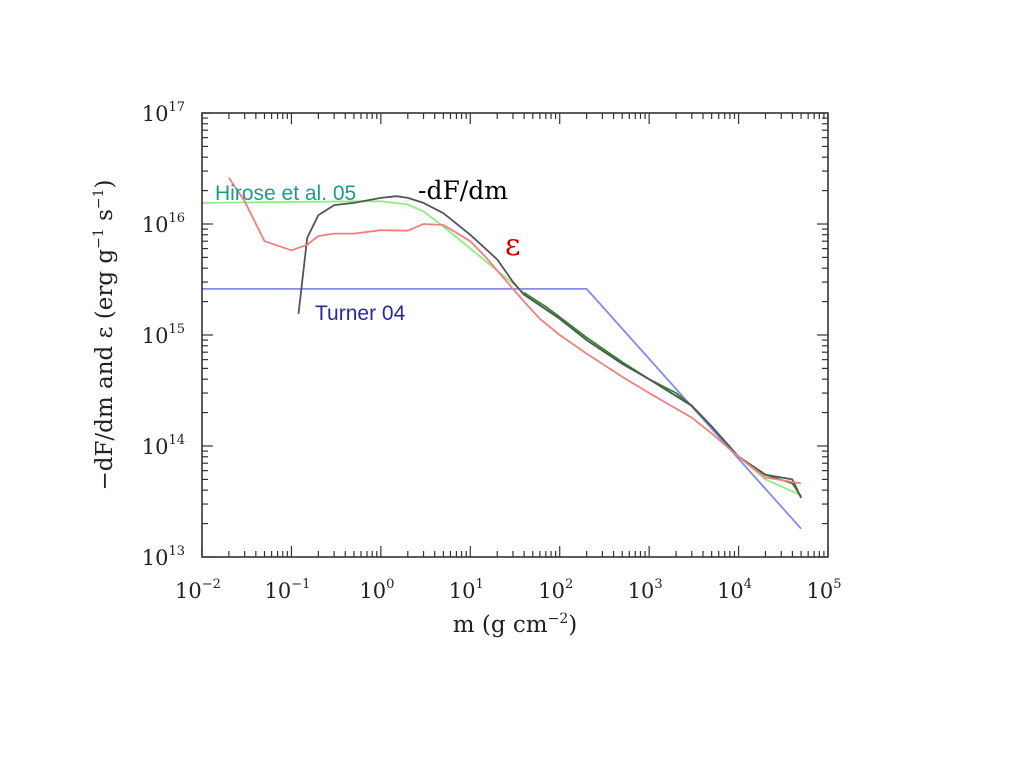  I want to click on x-tick-label: 10⁰, so click(376, 590).